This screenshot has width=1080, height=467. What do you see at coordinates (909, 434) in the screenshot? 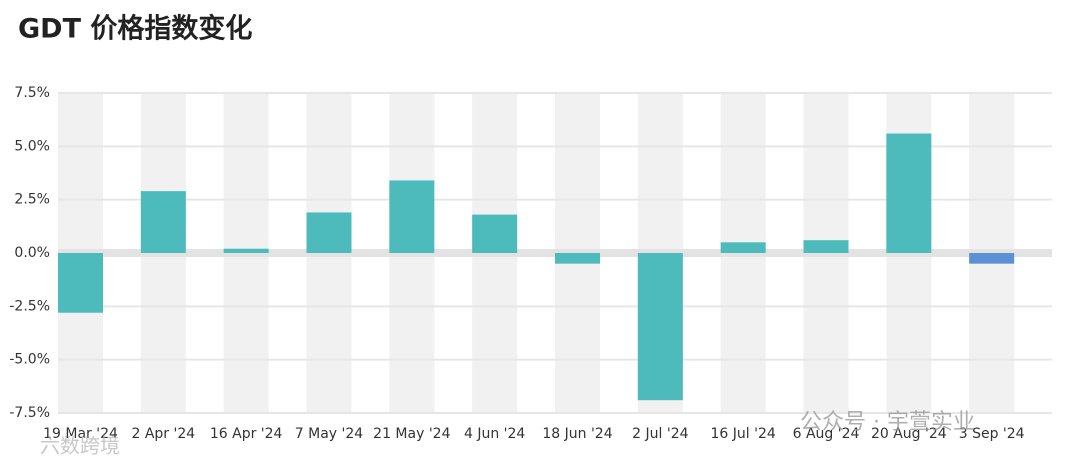
I see `x-tick-label: 20 Aug '24` at bounding box center [909, 434].